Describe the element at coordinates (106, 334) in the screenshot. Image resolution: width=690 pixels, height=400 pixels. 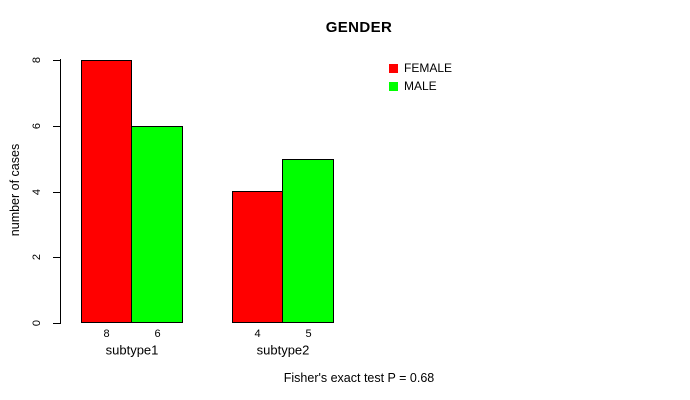
I see `bar-value-label: 8` at that location.